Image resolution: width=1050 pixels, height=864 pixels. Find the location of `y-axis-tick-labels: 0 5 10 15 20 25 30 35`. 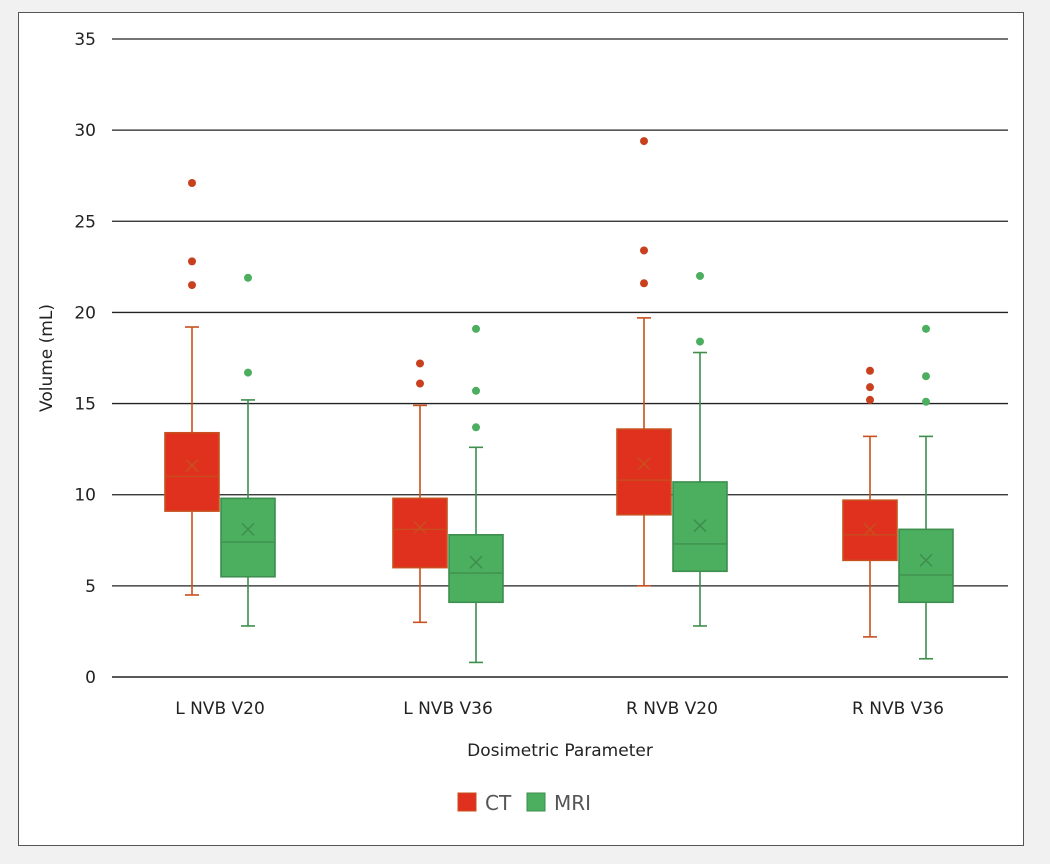

y-axis-tick-labels: 0 5 10 15 20 25 30 35 is located at coordinates (85, 359).